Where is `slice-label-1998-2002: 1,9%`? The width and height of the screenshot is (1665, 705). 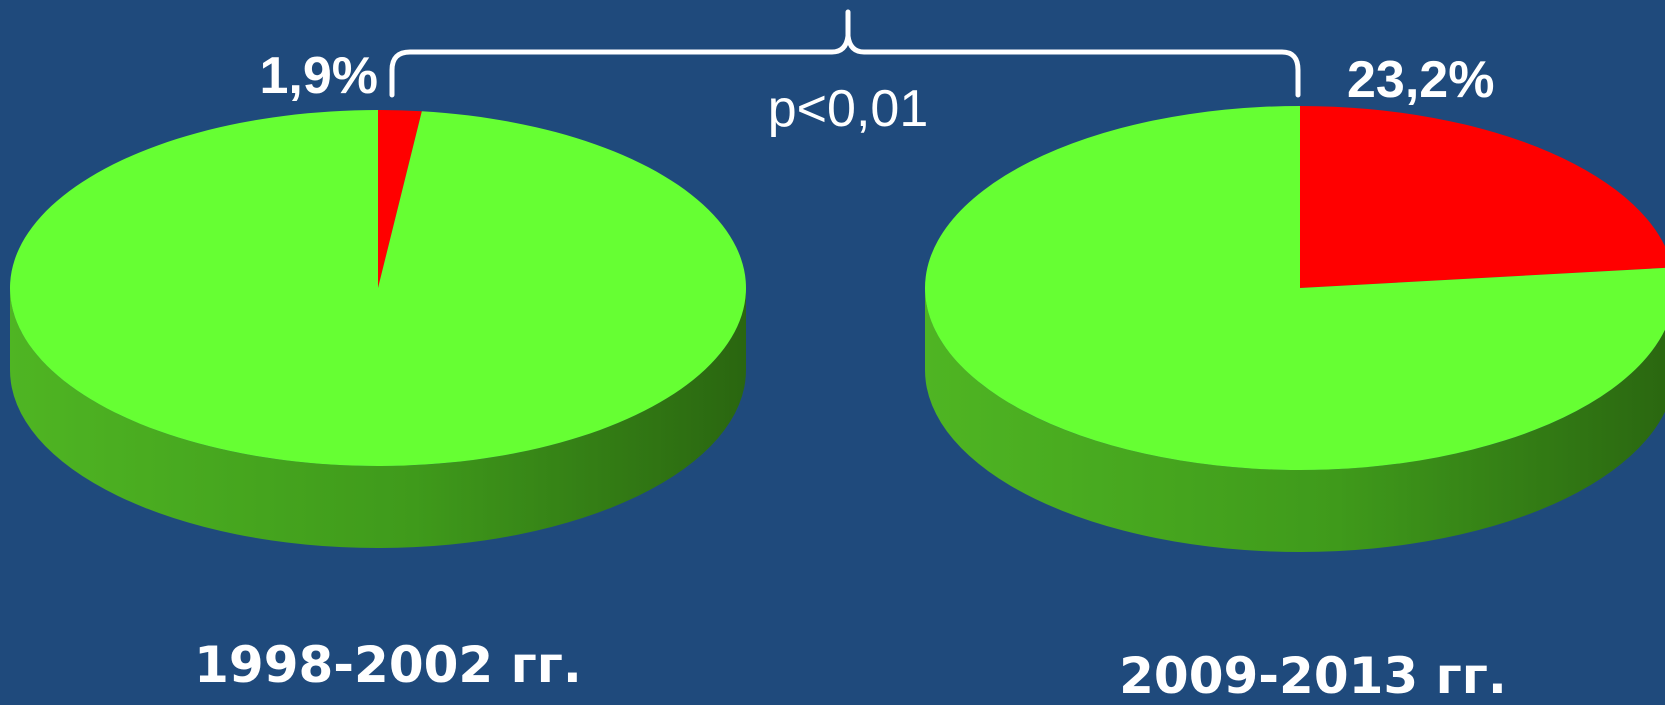 slice-label-1998-2002: 1,9% is located at coordinates (318, 76).